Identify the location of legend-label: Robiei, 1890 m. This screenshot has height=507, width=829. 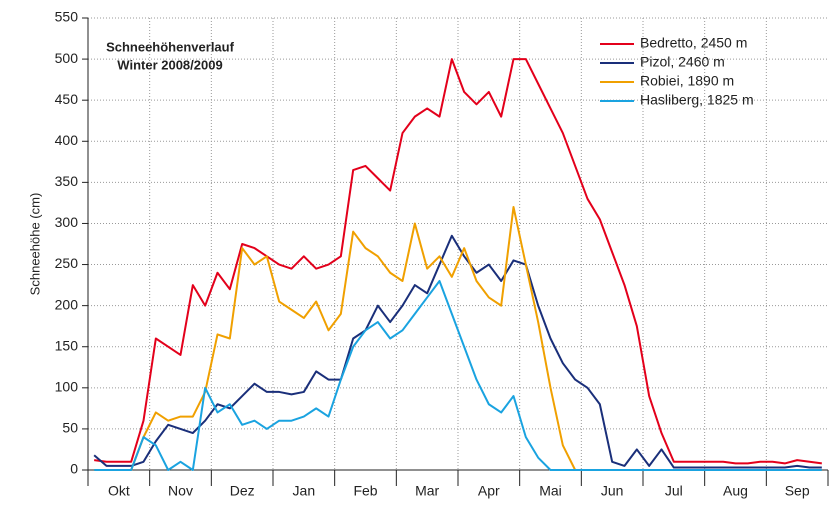
(687, 81).